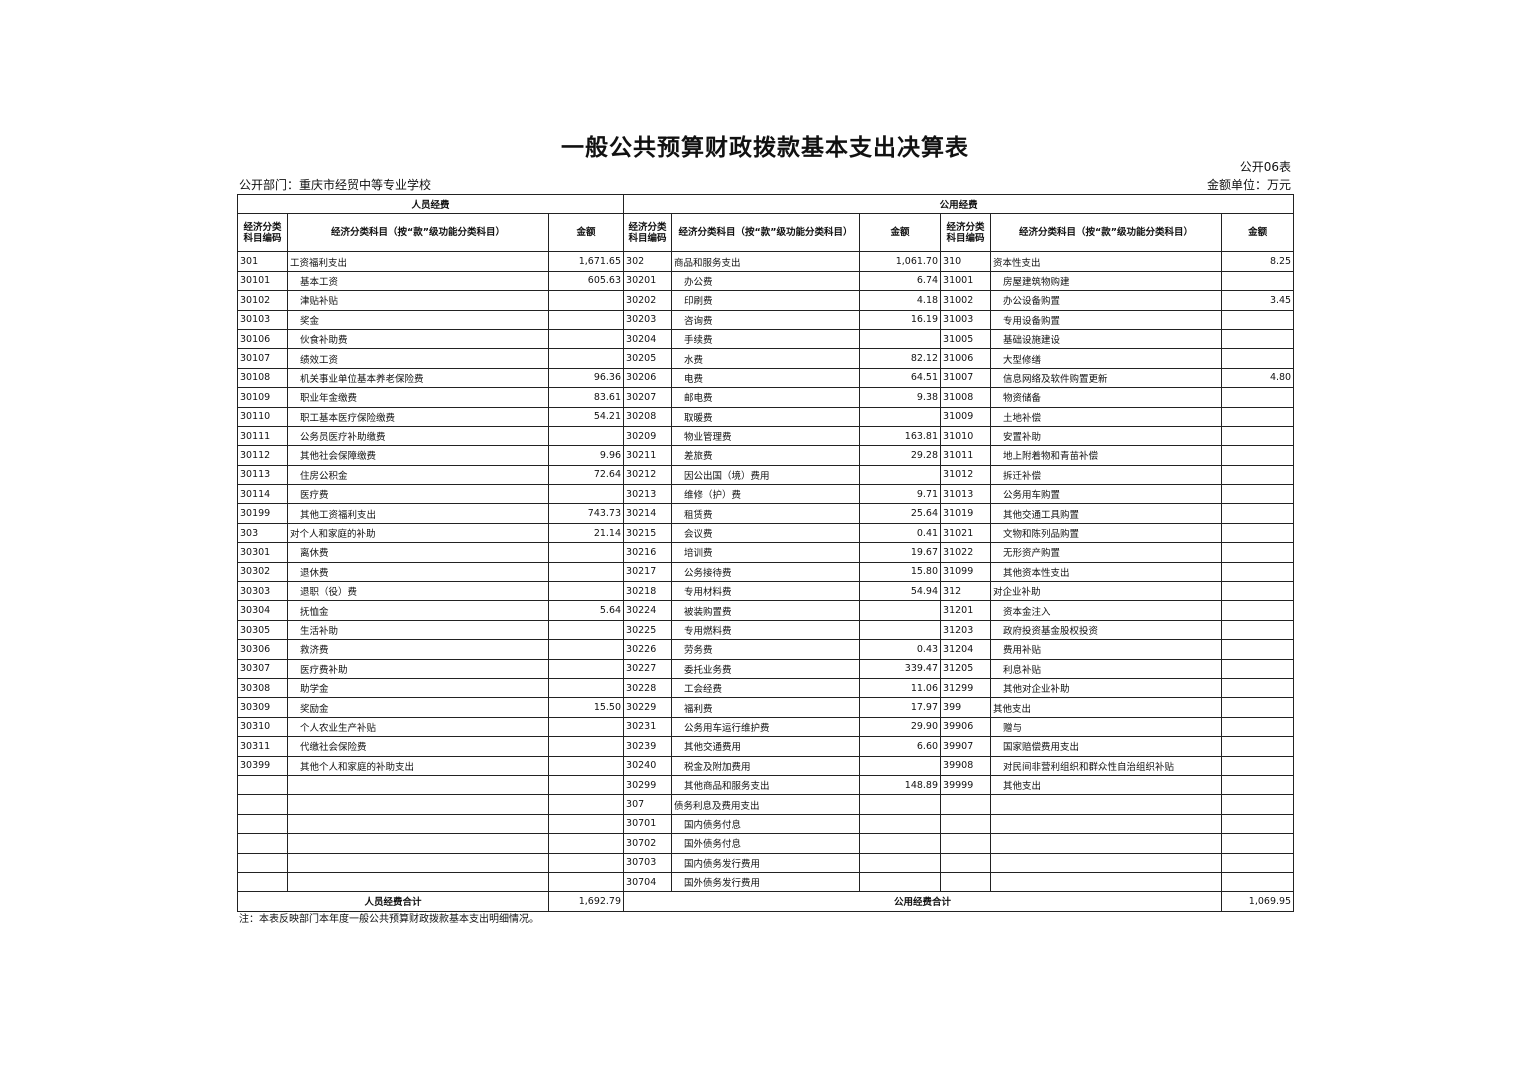 The width and height of the screenshot is (1520, 1074). I want to click on middle-name-cell: 差旅费, so click(766, 455).